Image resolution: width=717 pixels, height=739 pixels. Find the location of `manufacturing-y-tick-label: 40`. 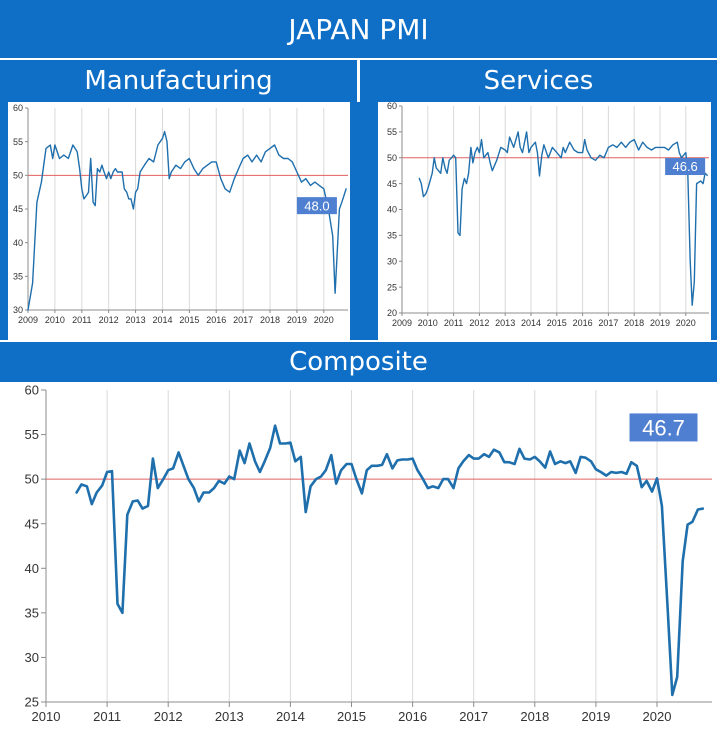

manufacturing-y-tick-label: 40 is located at coordinates (18, 243).